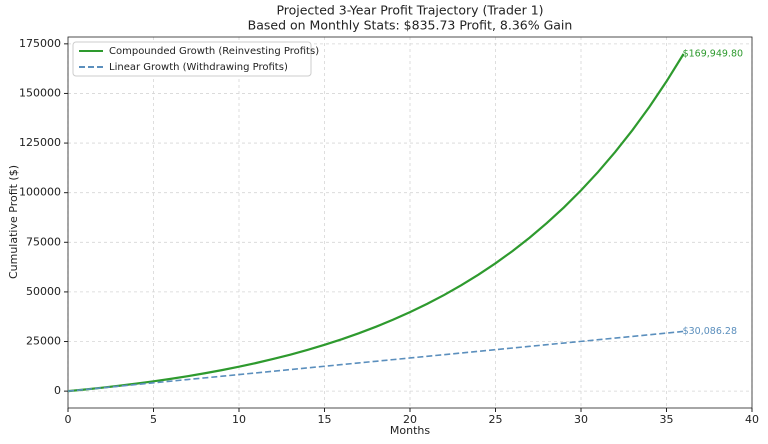 Image resolution: width=768 pixels, height=444 pixels. I want to click on x-tick-label: 40, so click(752, 419).